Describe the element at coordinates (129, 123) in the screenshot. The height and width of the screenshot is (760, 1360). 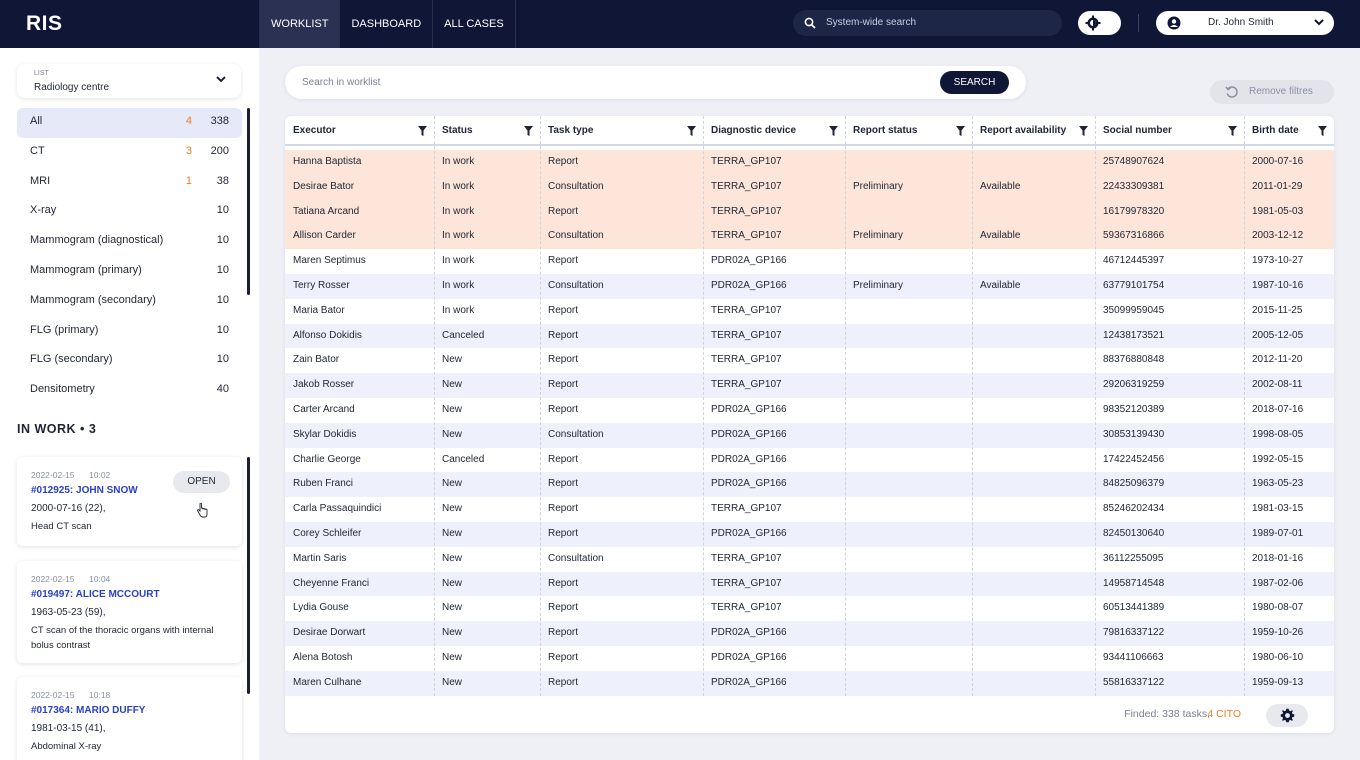
I see `category-item-all: All 4 338` at that location.